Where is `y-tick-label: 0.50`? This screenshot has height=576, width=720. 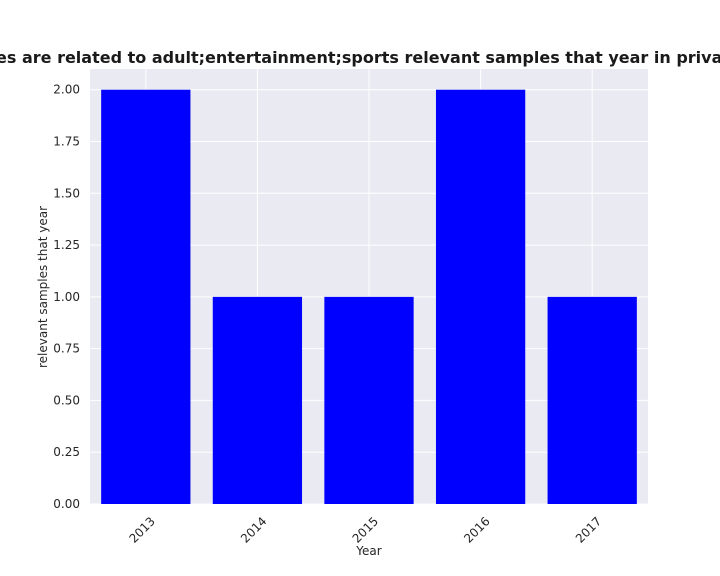 y-tick-label: 0.50 is located at coordinates (66, 400).